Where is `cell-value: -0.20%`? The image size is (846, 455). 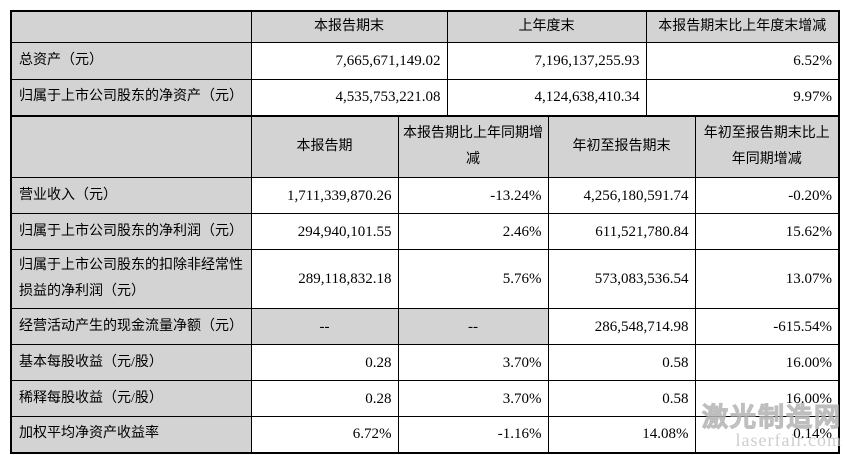
cell-value: -0.20% is located at coordinates (767, 195).